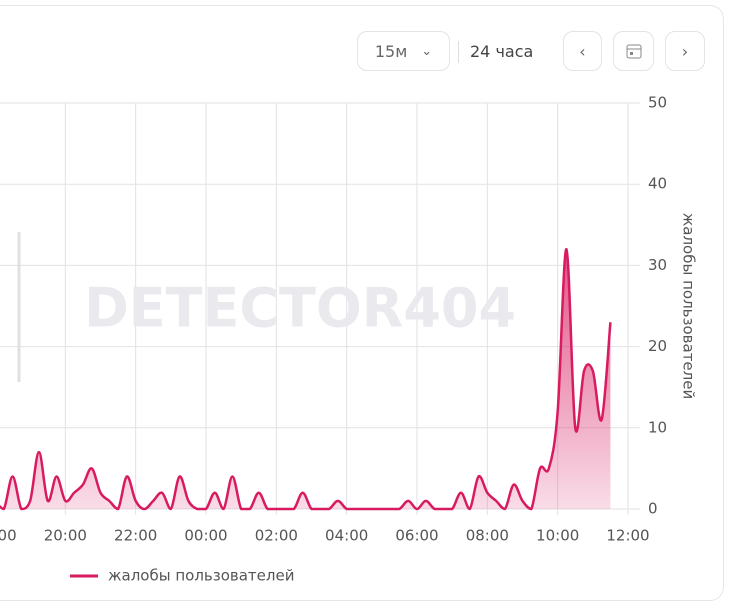  I want to click on calendar-icon, so click(633, 51).